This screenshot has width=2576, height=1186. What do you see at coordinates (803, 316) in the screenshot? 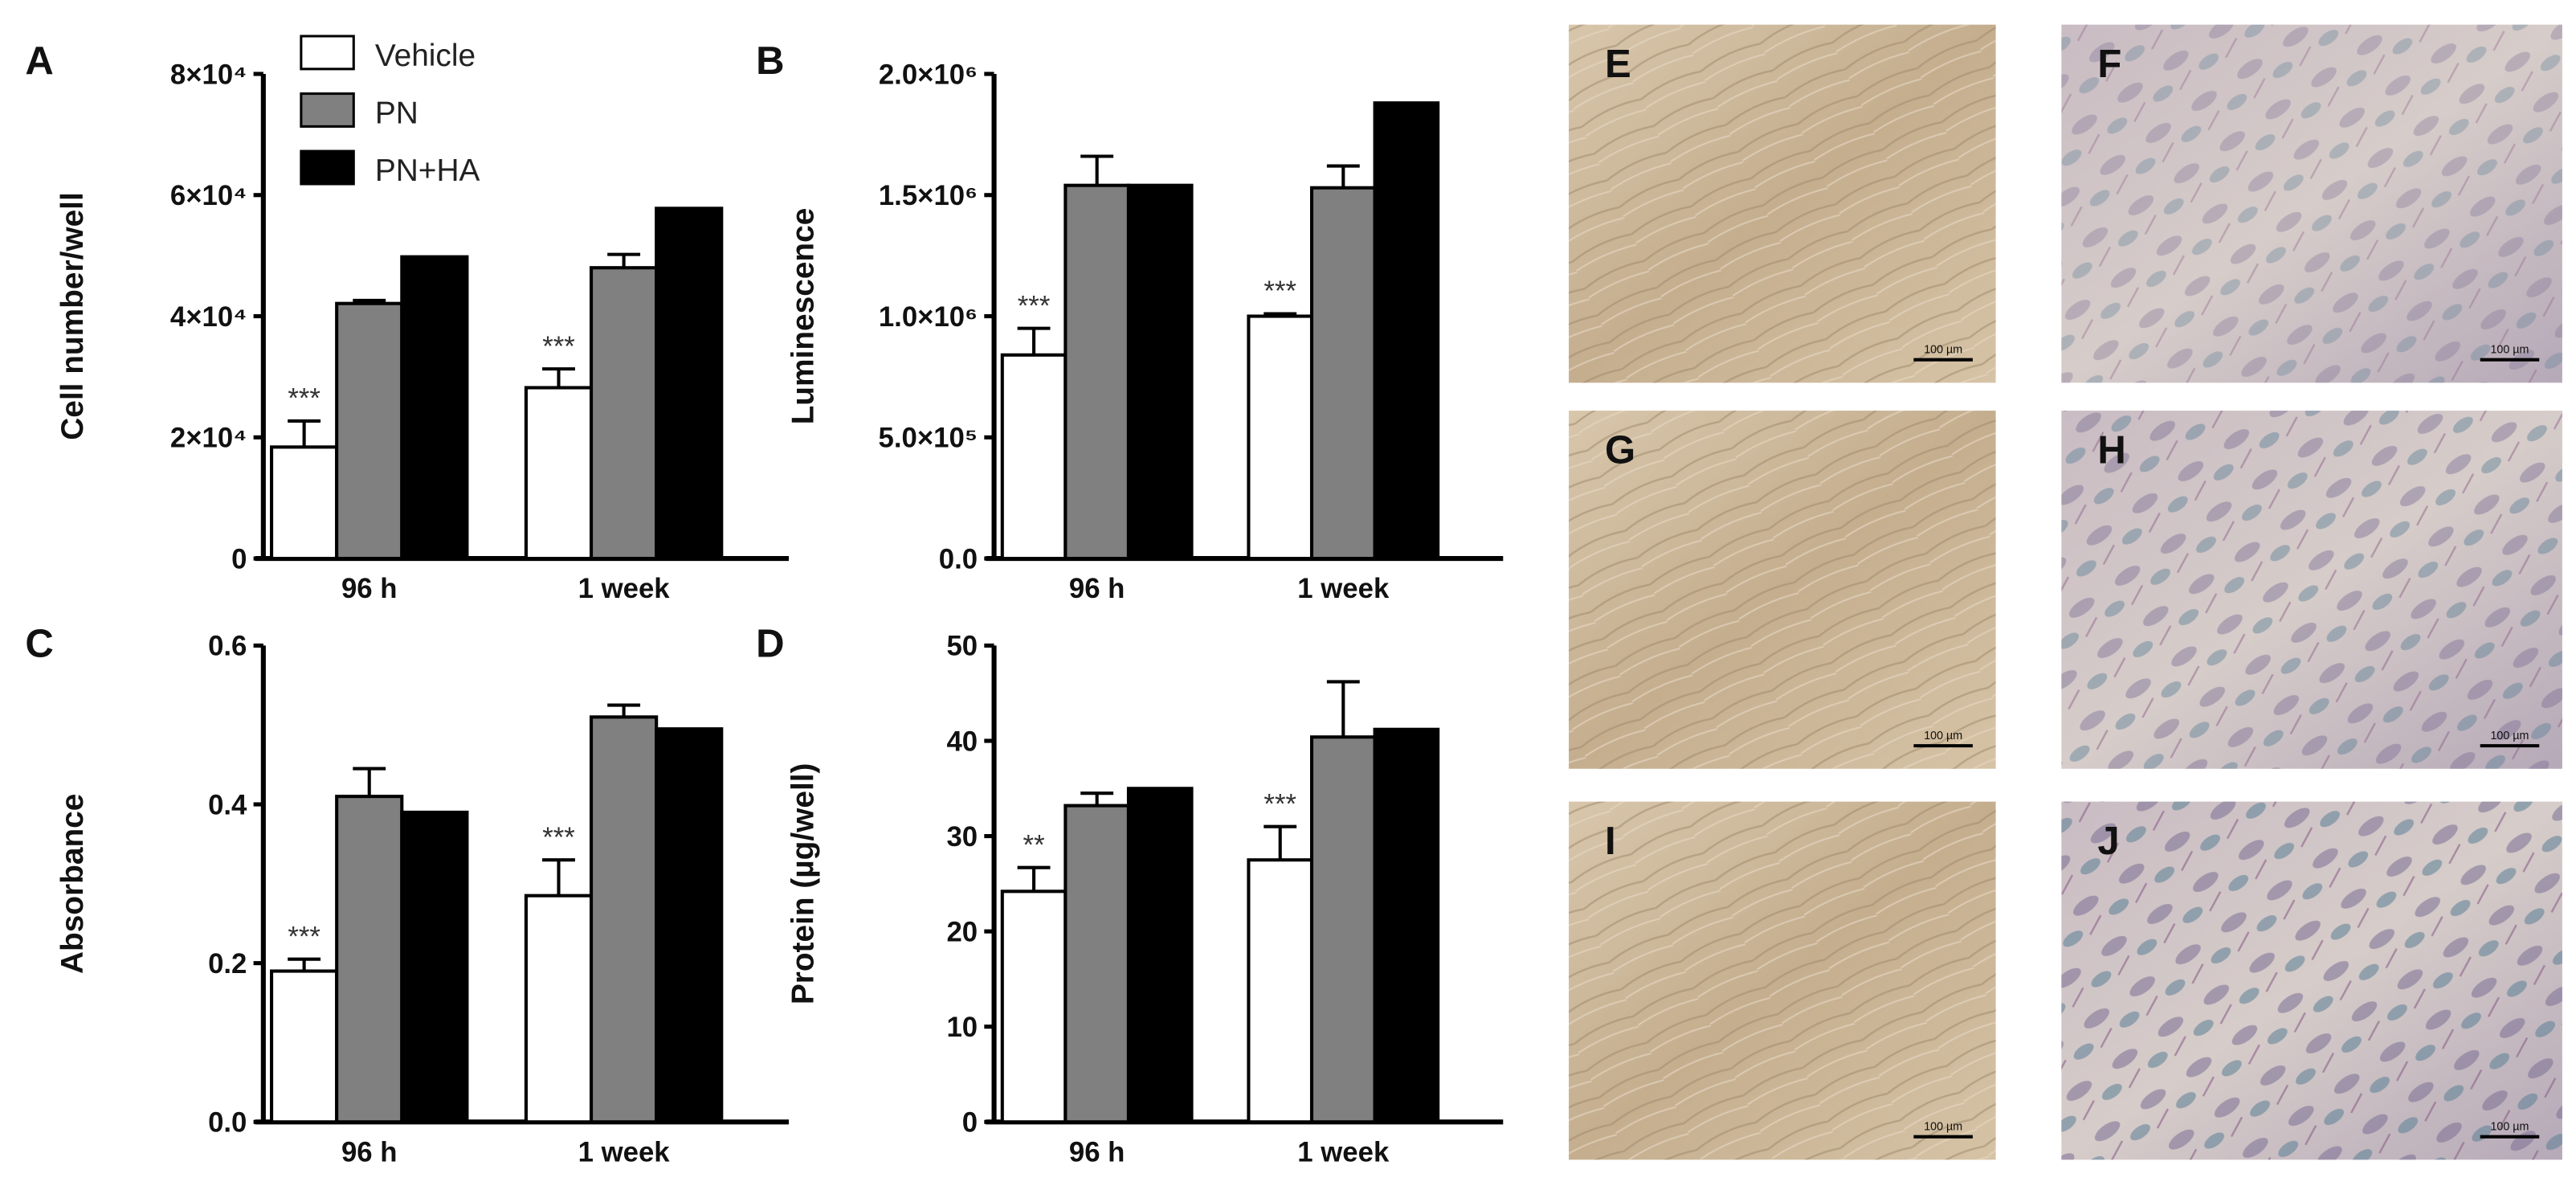
I see `y-axis-label: Luminescence` at bounding box center [803, 316].